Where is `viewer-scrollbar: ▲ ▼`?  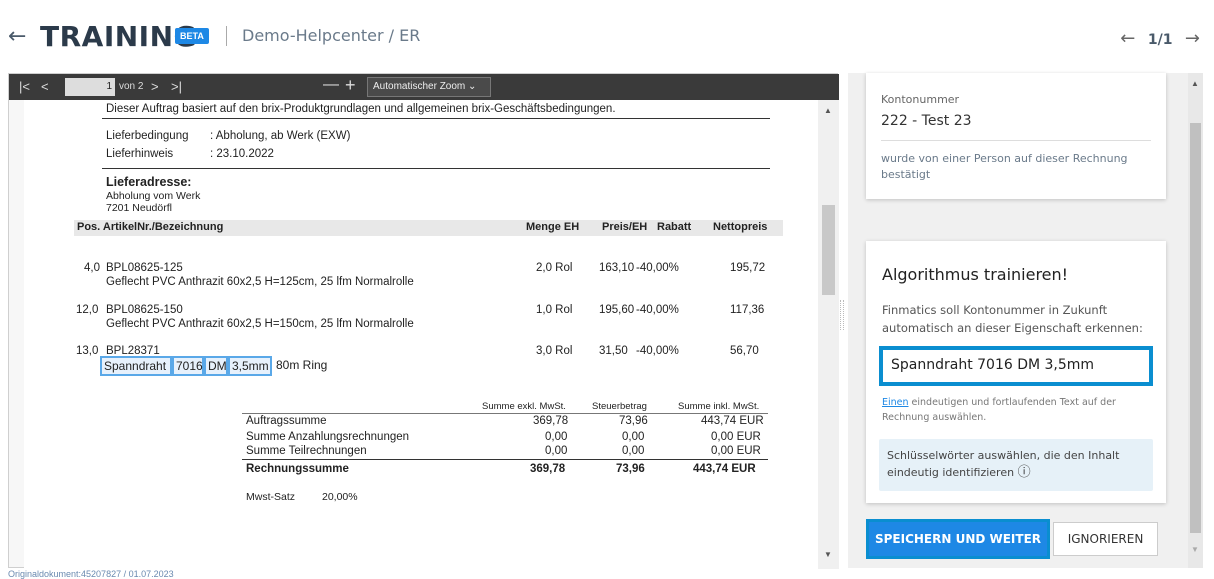 viewer-scrollbar: ▲ ▼ is located at coordinates (828, 334).